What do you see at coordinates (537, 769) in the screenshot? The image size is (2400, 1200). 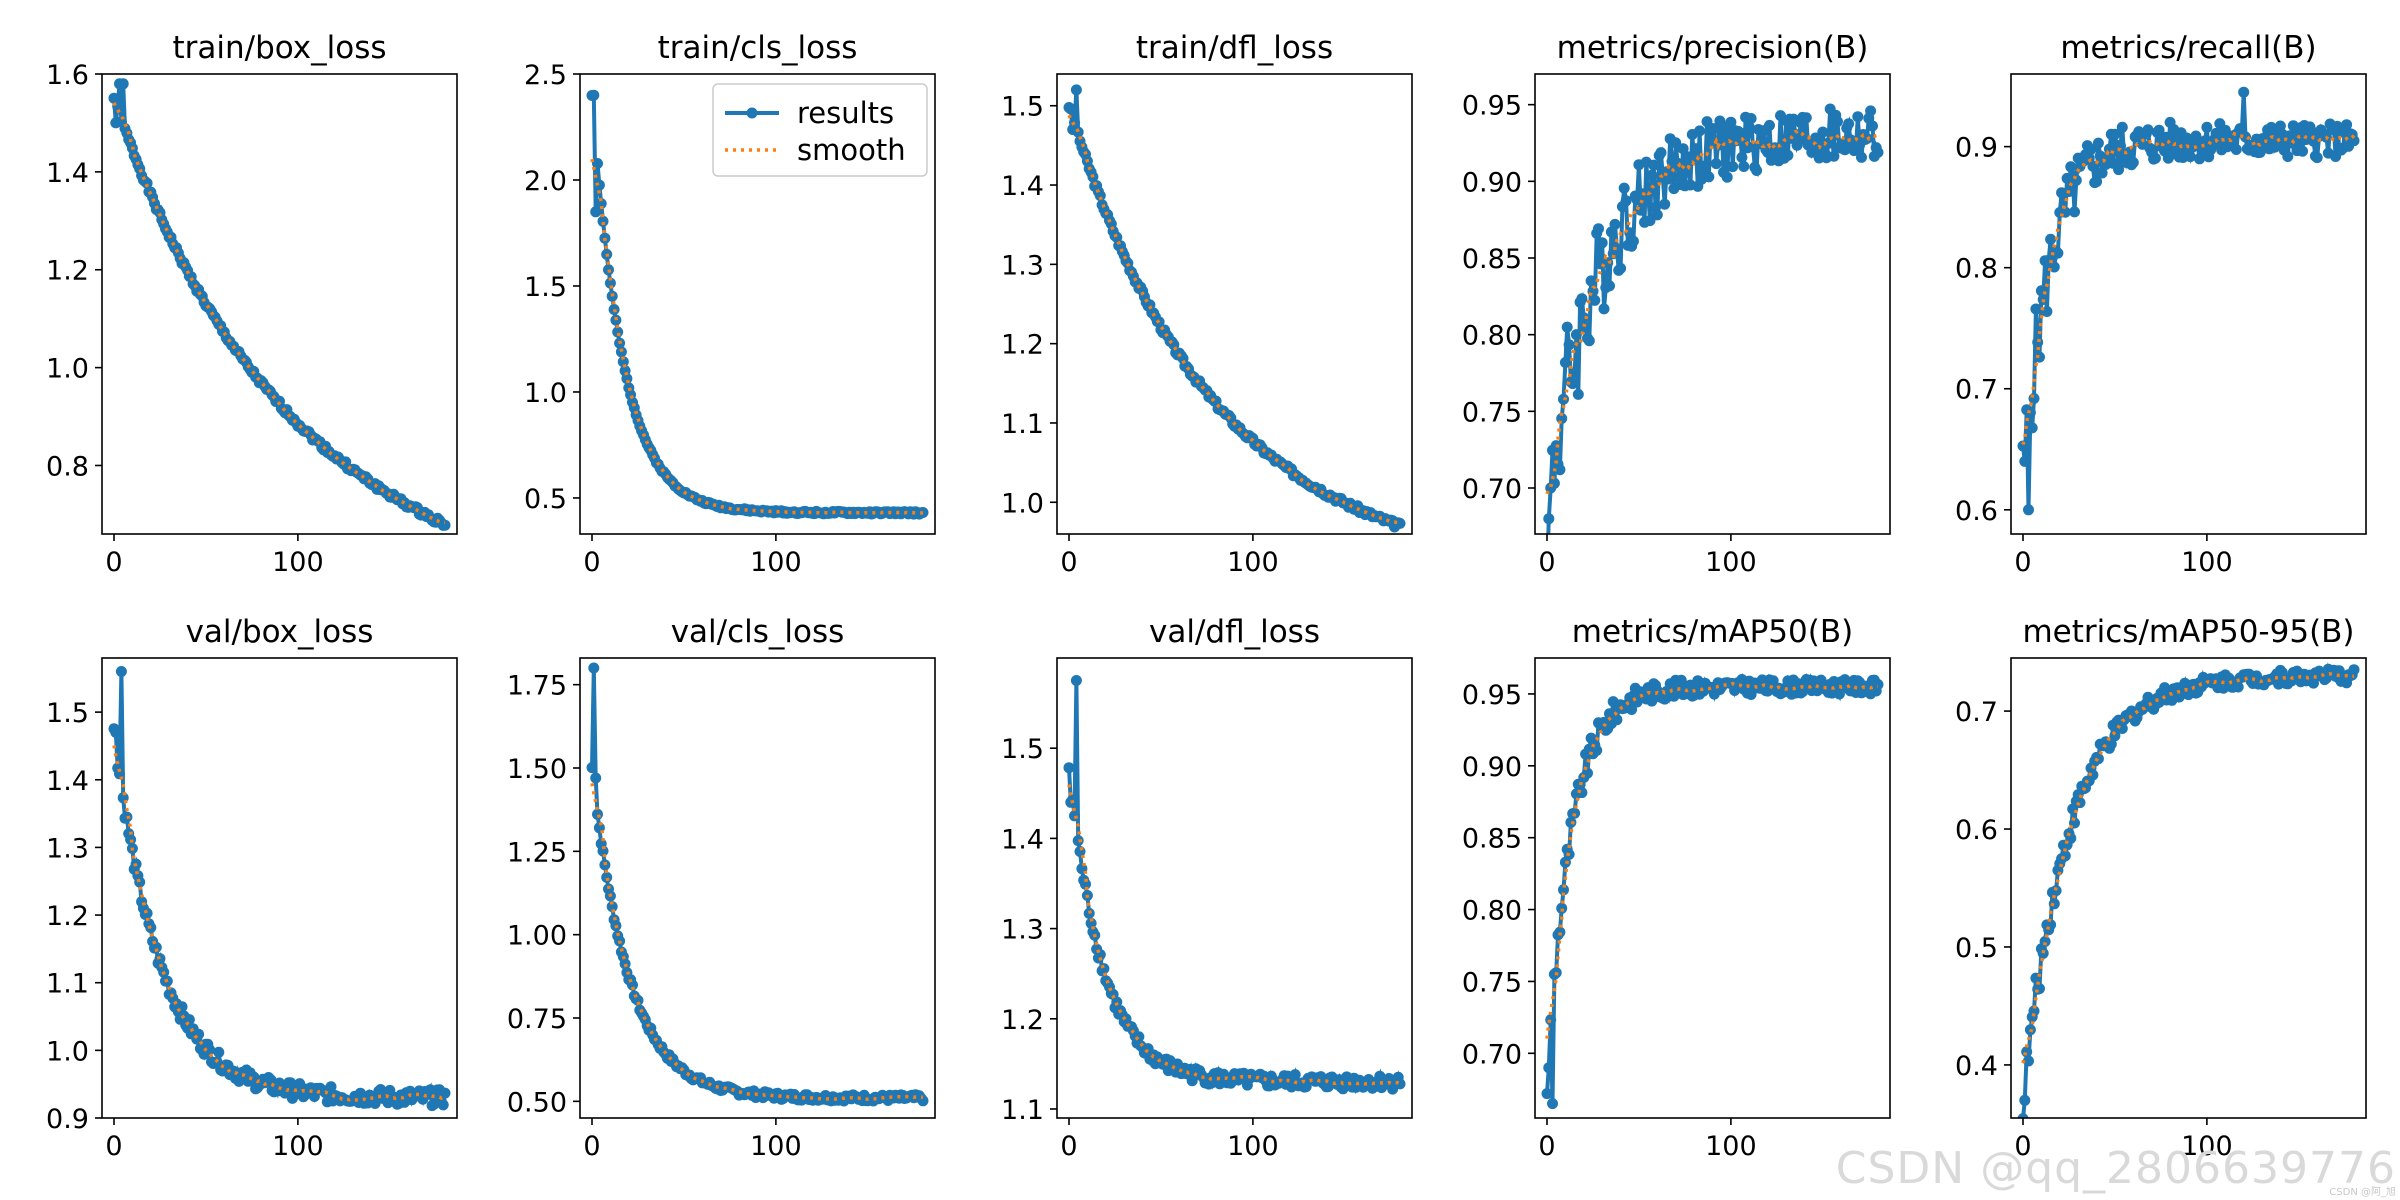 I see `y-tick-label: 1.50` at bounding box center [537, 769].